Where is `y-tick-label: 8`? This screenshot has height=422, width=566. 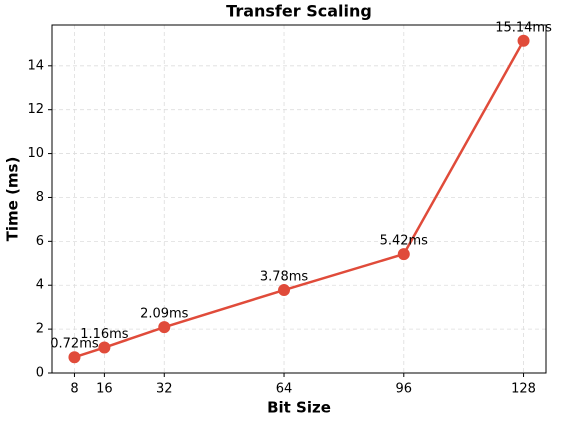 y-tick-label: 8 is located at coordinates (40, 197).